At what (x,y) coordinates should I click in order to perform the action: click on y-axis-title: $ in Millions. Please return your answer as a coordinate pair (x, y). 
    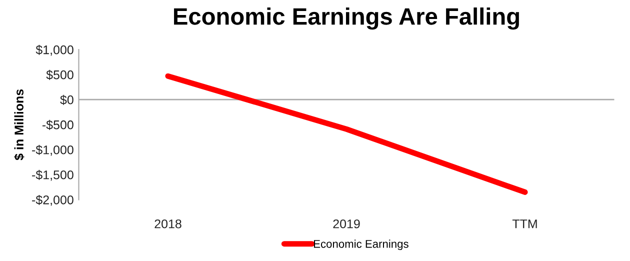
    Looking at the image, I should click on (19, 124).